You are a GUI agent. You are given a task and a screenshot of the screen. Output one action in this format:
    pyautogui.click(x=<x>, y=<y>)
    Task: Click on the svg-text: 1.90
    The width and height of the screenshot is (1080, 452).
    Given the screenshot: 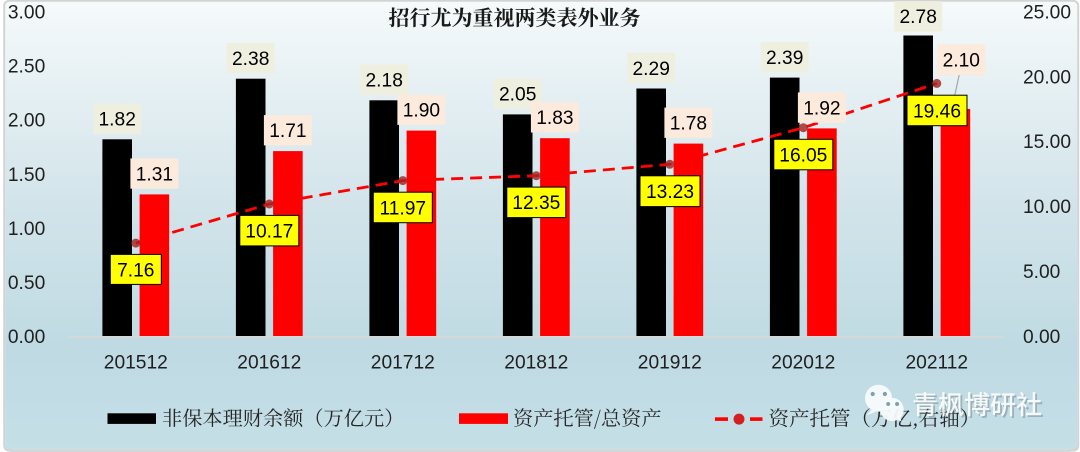 What is the action you would take?
    pyautogui.click(x=421, y=111)
    